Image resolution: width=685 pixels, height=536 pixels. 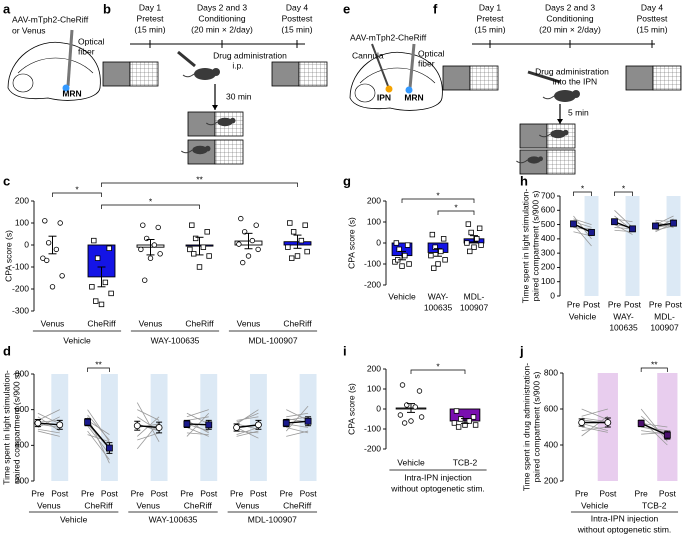 What do you see at coordinates (7, 8) in the screenshot?
I see `panel-label: a` at bounding box center [7, 8].